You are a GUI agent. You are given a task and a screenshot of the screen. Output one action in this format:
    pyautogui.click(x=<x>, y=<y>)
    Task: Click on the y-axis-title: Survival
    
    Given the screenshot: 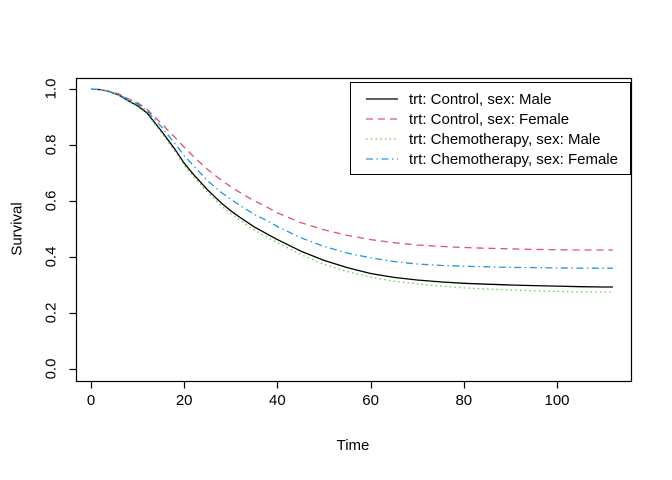 What is the action you would take?
    pyautogui.click(x=17, y=229)
    